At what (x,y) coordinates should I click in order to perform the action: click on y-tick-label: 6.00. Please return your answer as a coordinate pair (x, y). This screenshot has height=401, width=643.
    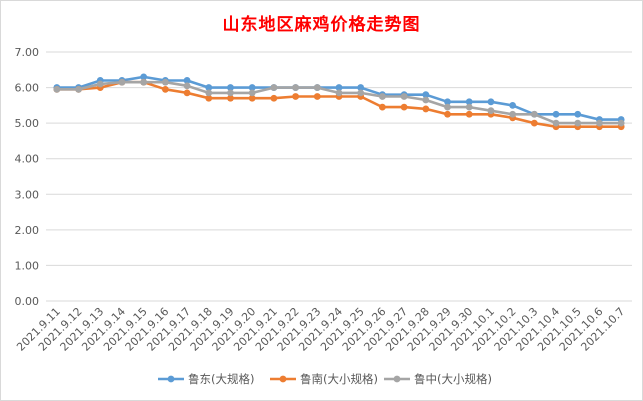
    Looking at the image, I should click on (27, 88).